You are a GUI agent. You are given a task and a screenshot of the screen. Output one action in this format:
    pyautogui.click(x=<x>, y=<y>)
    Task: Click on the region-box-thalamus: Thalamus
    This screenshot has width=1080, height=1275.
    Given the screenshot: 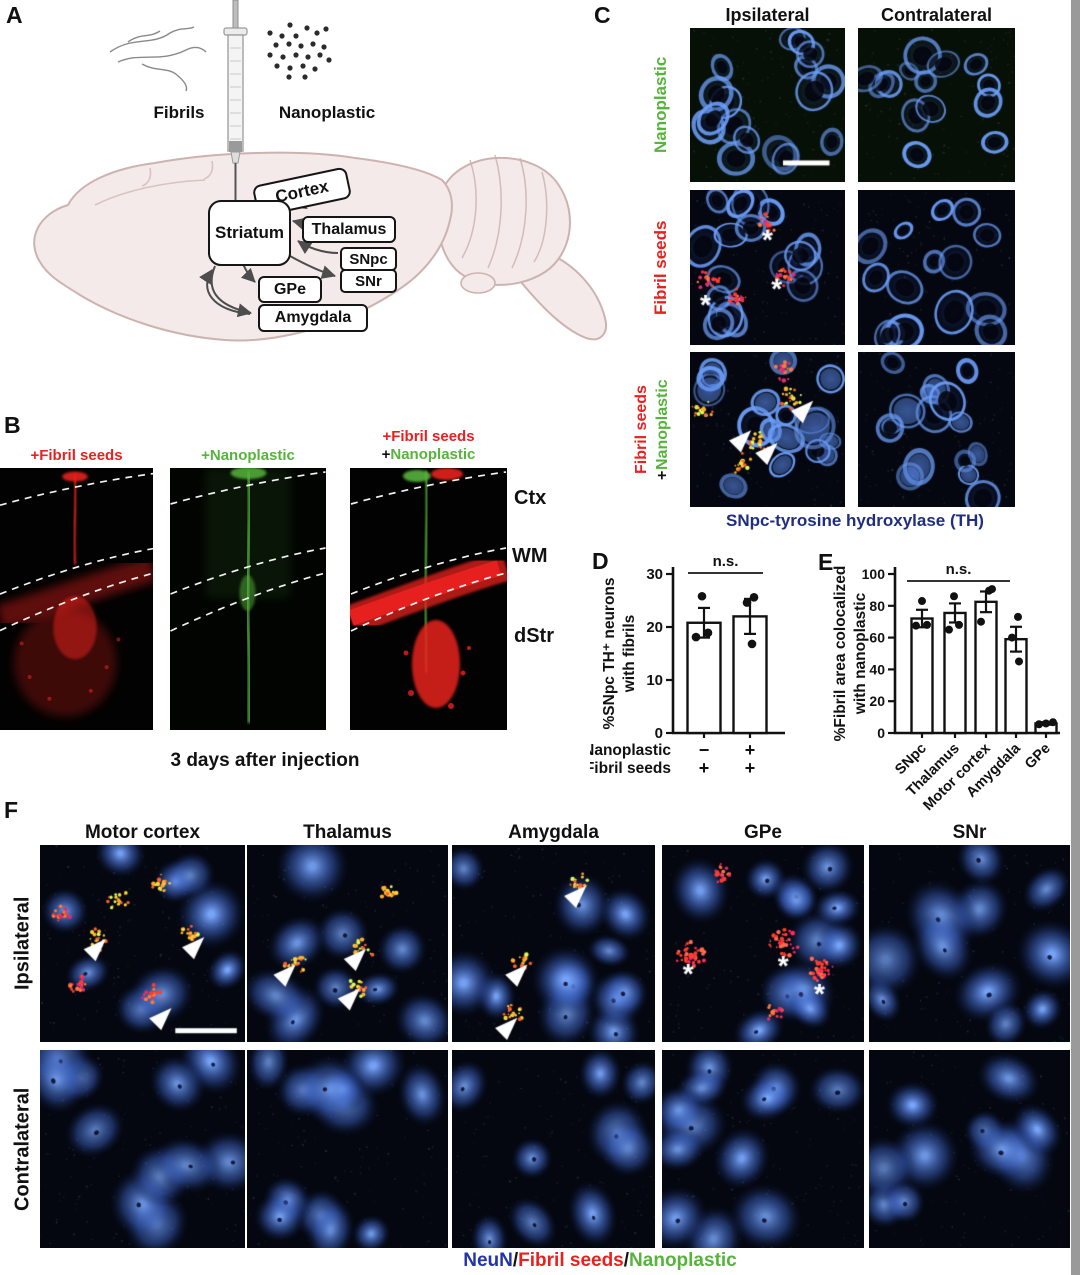 What is the action you would take?
    pyautogui.click(x=349, y=229)
    